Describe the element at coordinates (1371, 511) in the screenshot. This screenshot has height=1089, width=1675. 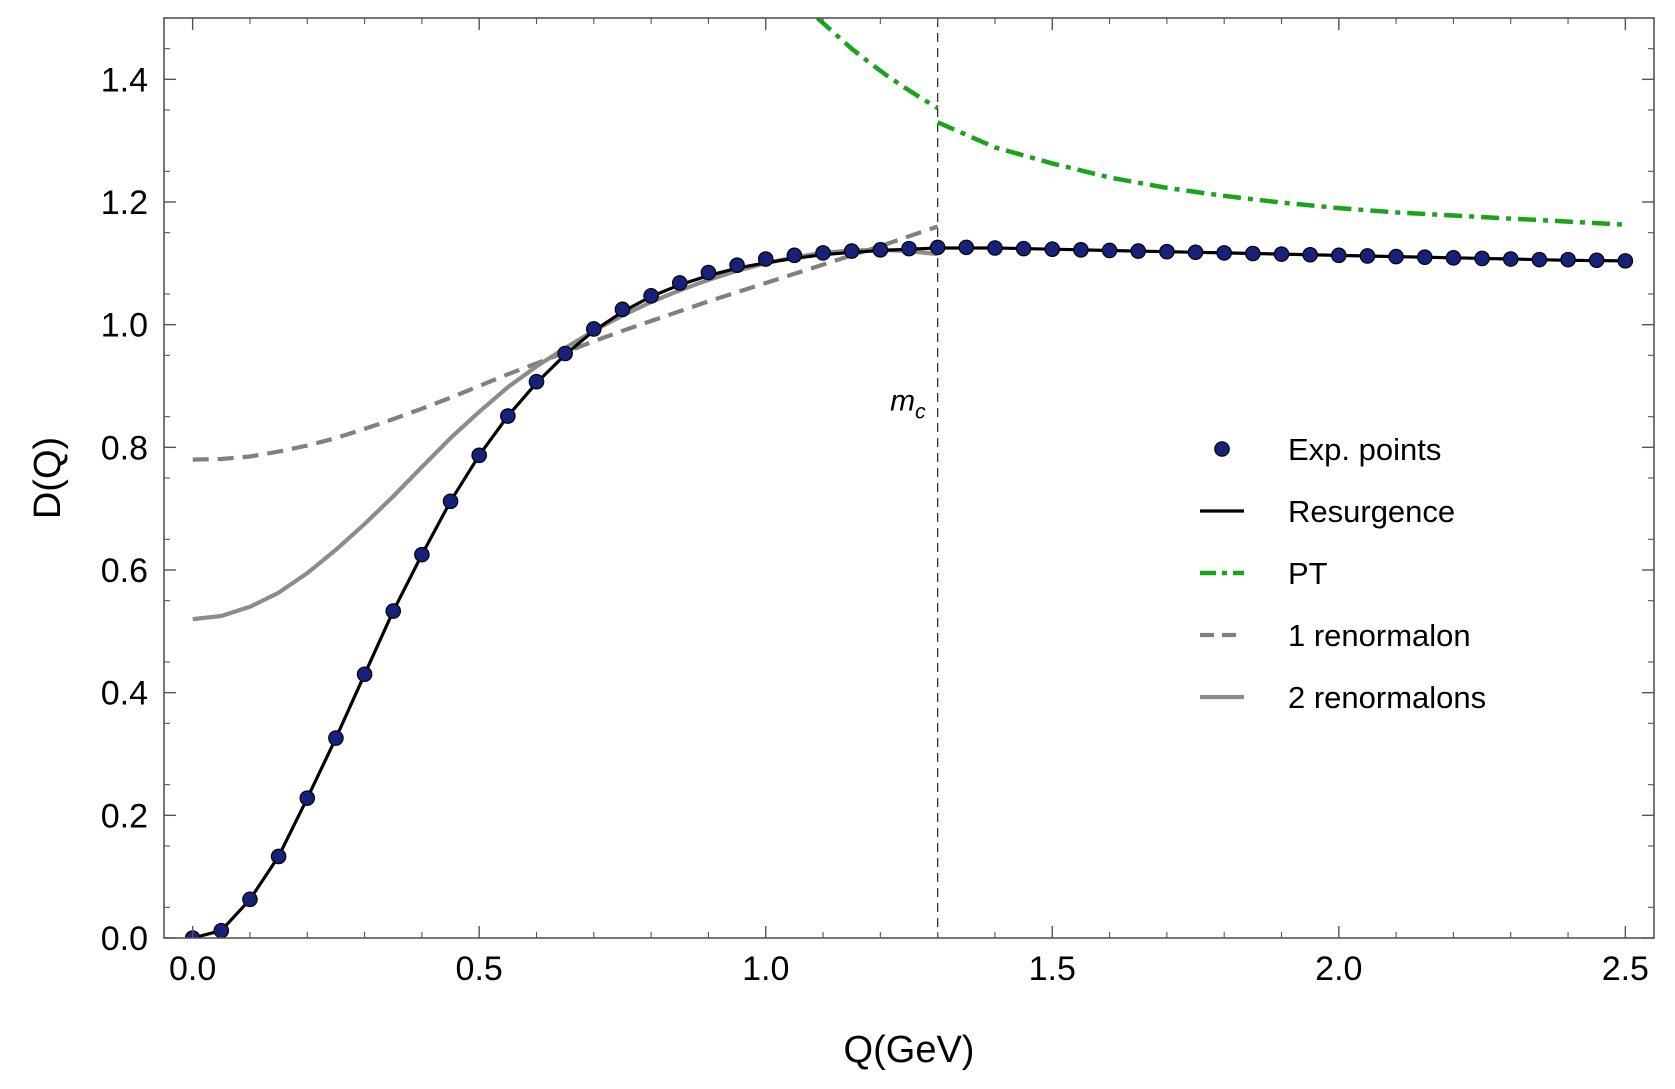
I see `legend-resurgence-label: Resurgence` at that location.